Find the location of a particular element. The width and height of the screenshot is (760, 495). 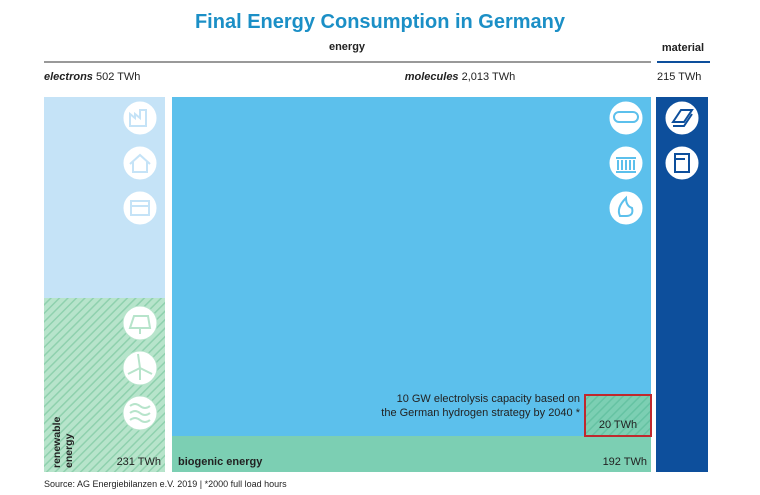

molecules-amount: 2,013 TWh is located at coordinates (489, 77).